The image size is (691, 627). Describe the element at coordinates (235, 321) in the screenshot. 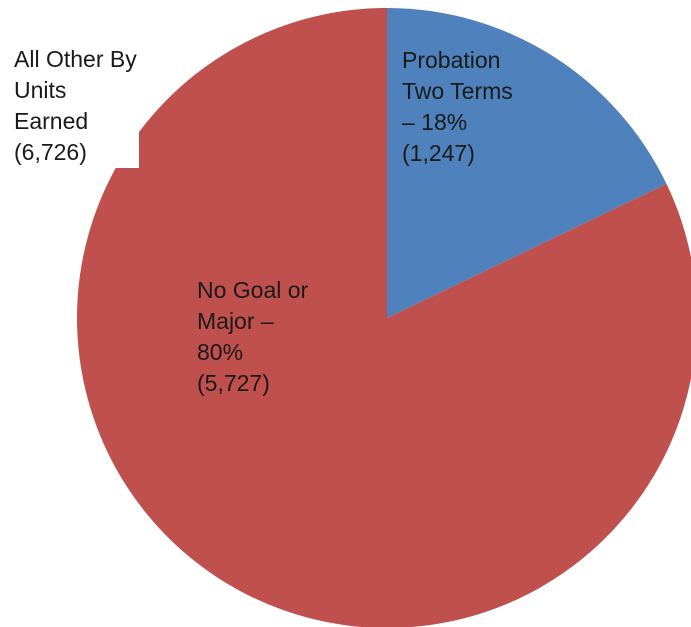

I see `slice-label-line: Major –` at that location.